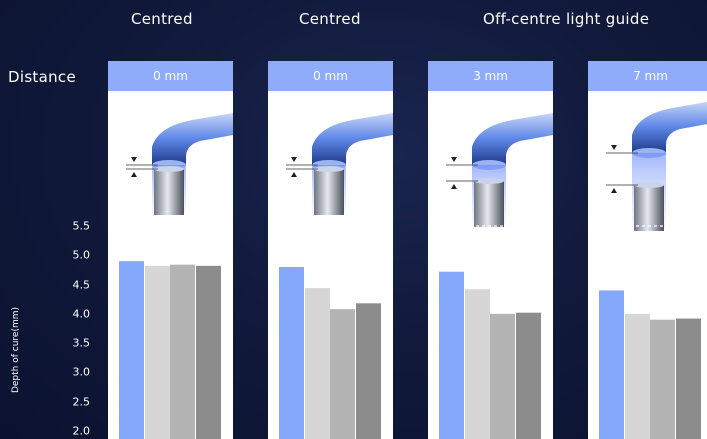  Describe the element at coordinates (81, 226) in the screenshot. I see `y-tick-label: 5.5` at that location.